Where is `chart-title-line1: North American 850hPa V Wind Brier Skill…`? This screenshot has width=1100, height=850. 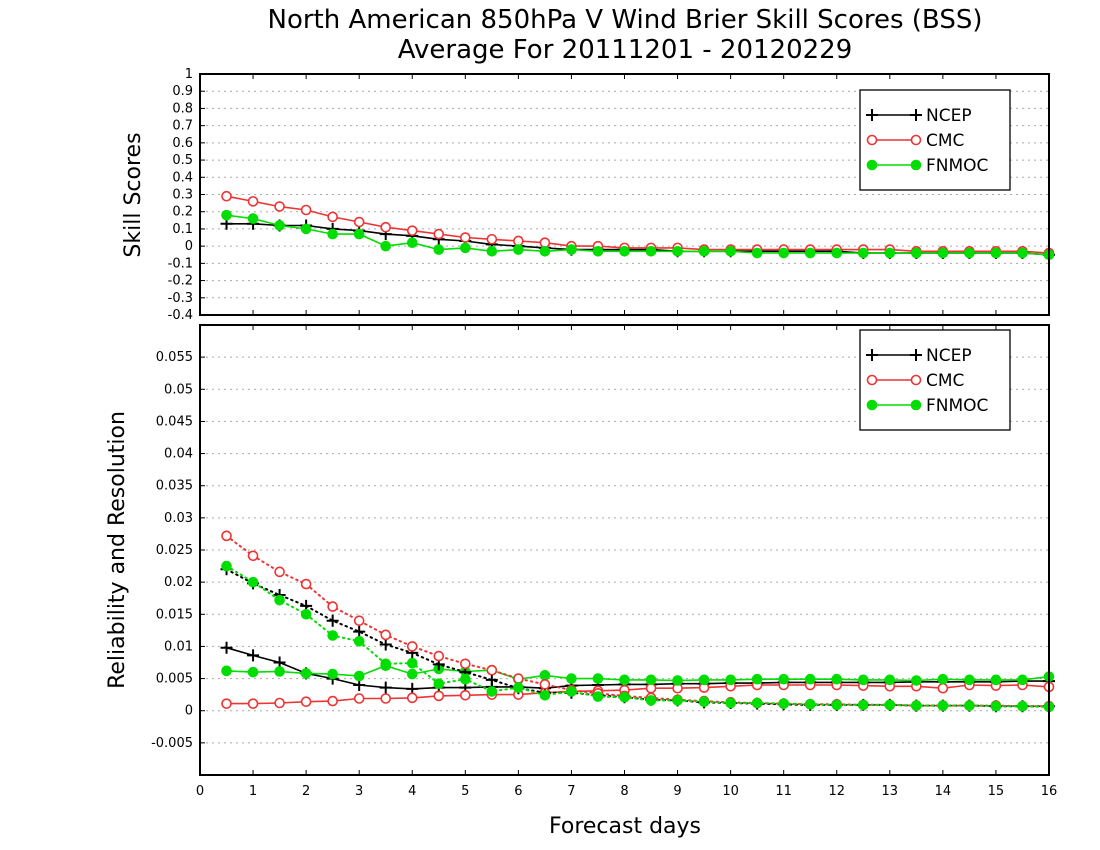
chart-title-line1: North American 850hPa V Wind Brier Skill… is located at coordinates (625, 20).